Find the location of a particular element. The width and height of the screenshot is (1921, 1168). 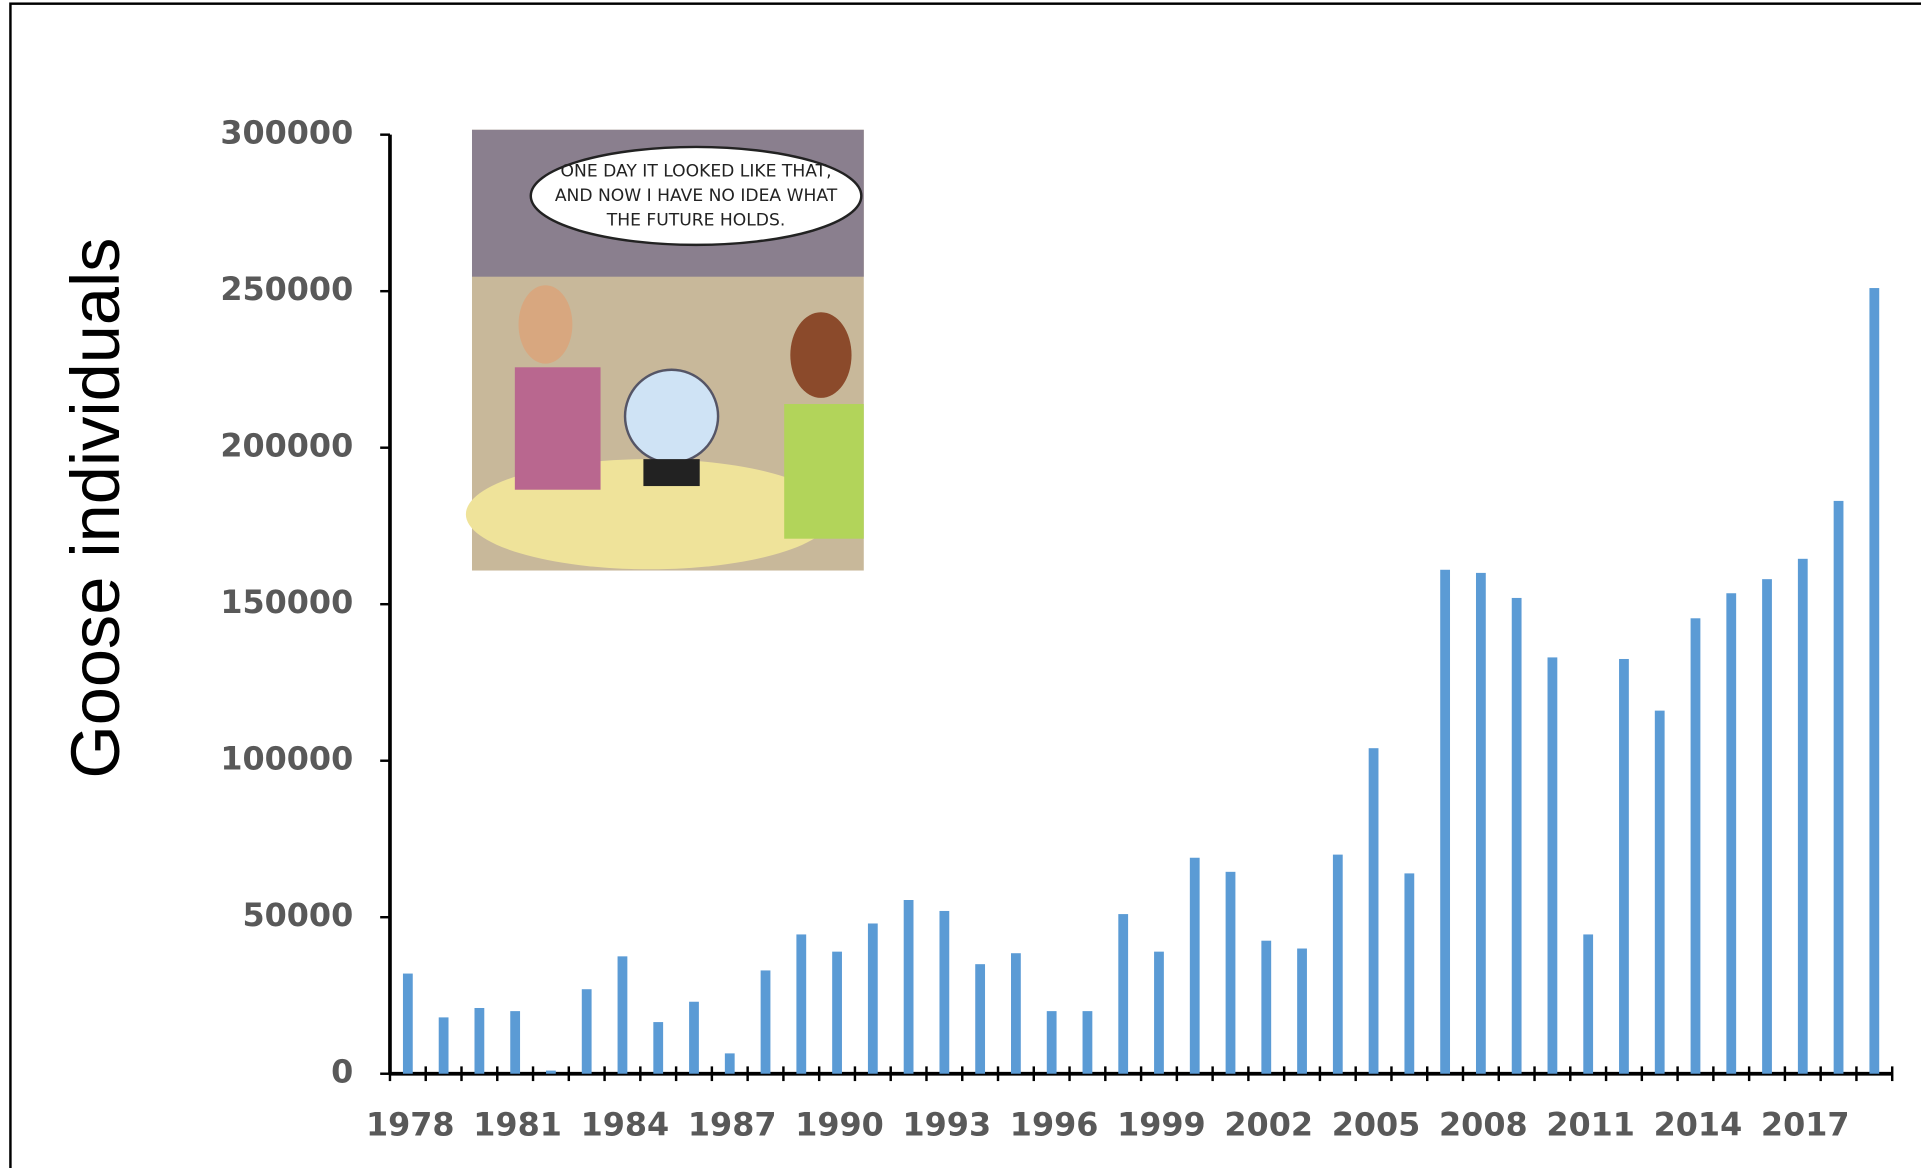

x-tick-label: 1993 is located at coordinates (947, 1124).